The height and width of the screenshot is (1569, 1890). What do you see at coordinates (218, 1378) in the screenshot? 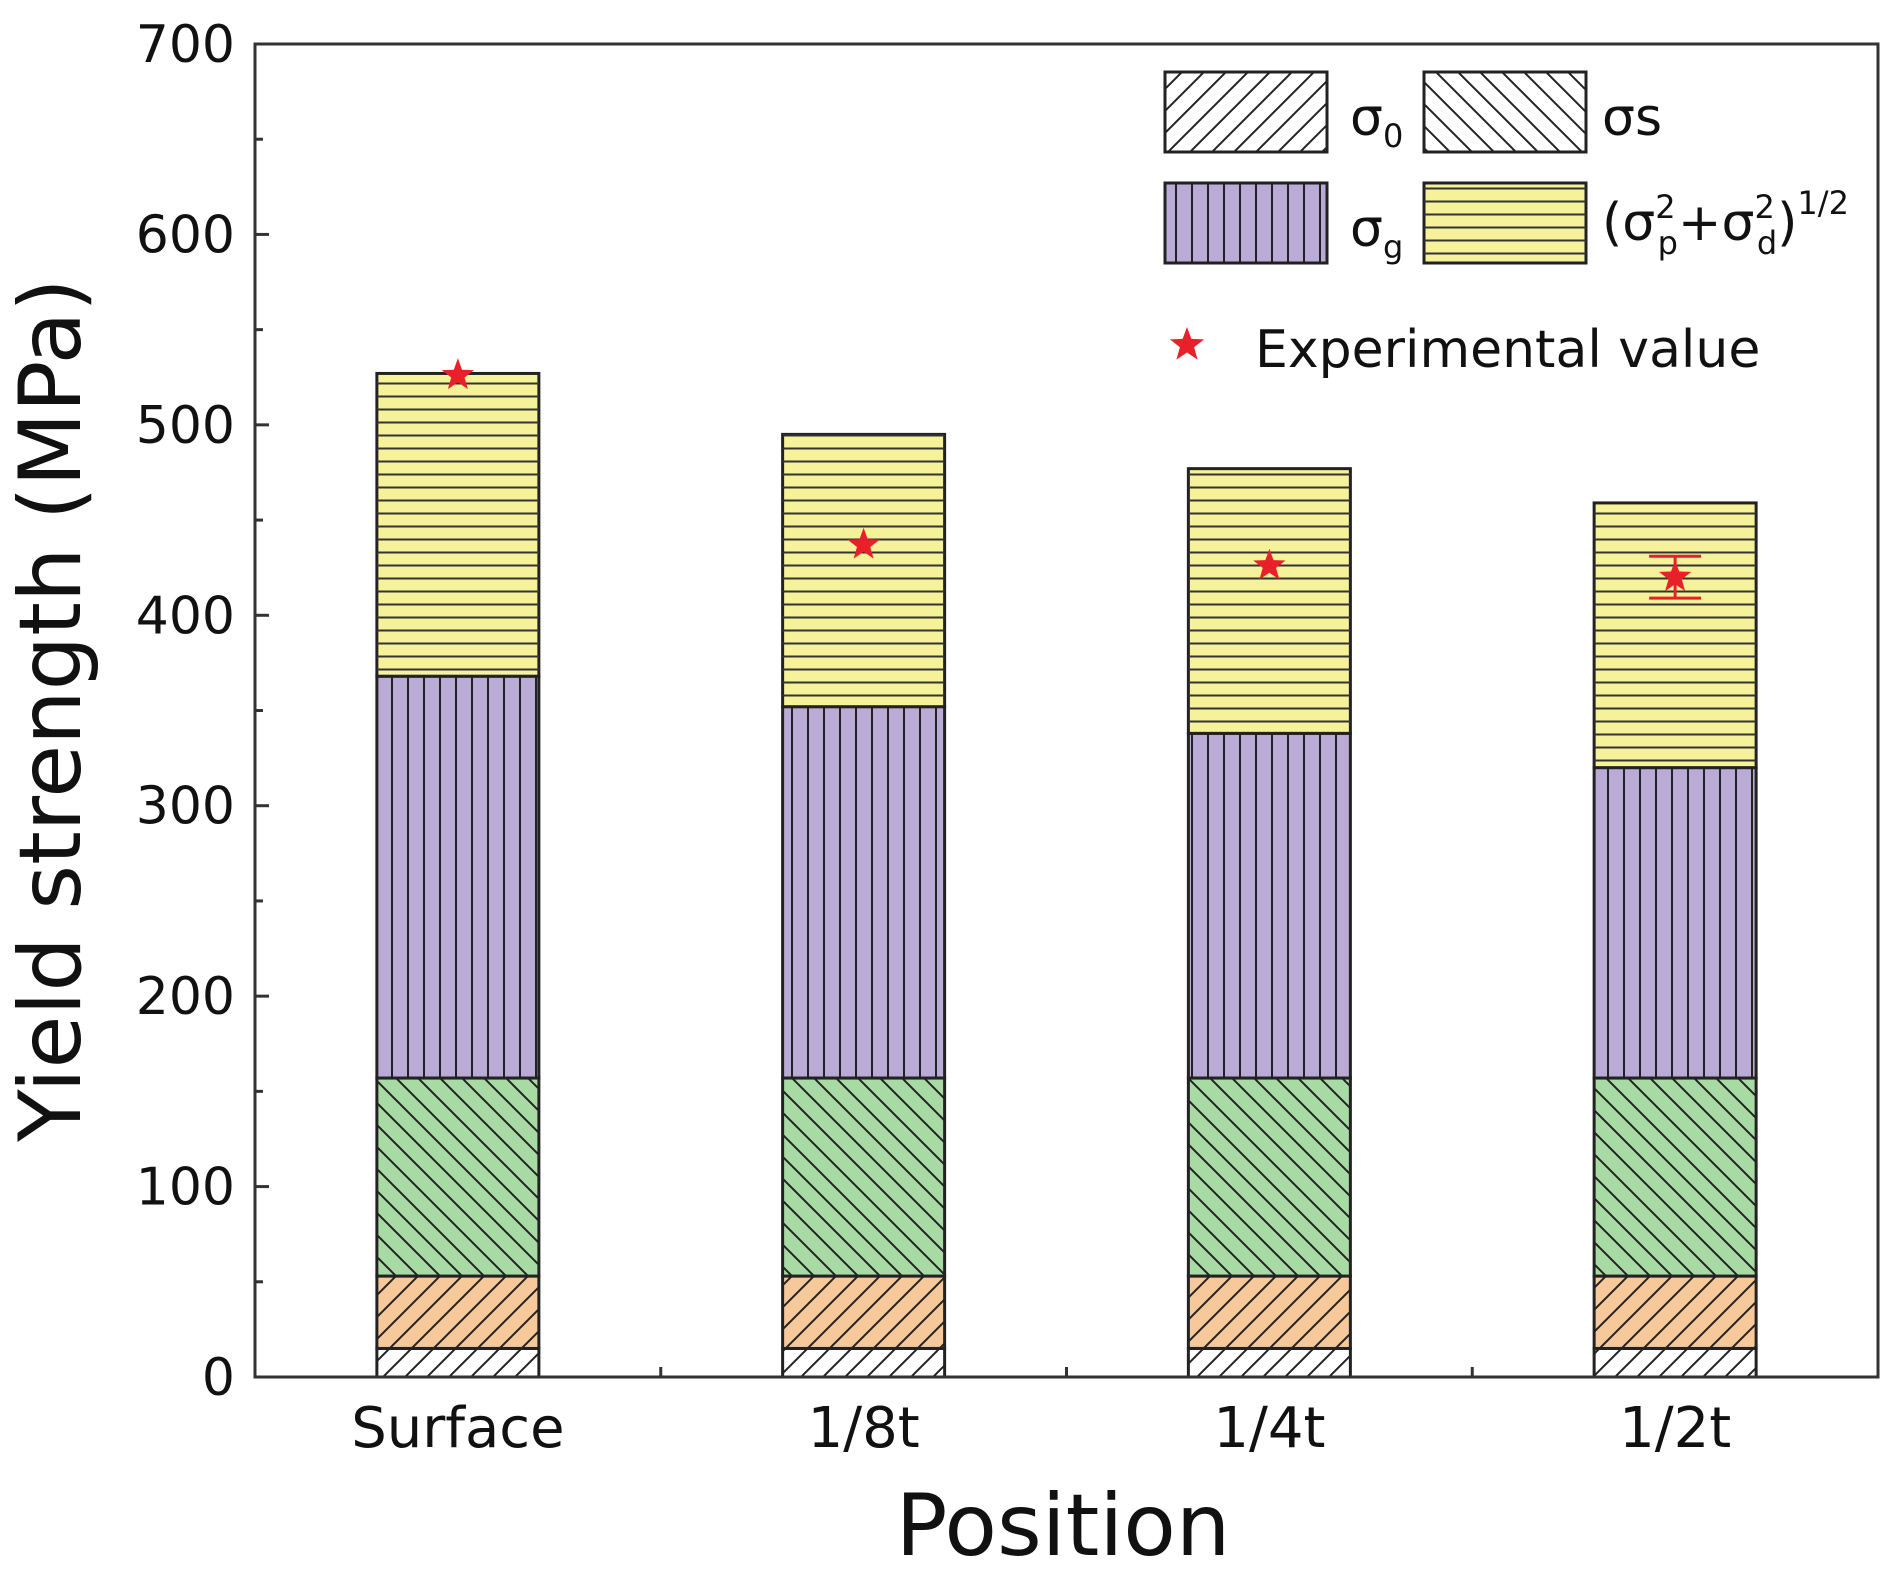
I see `y-tick-label: 0` at bounding box center [218, 1378].